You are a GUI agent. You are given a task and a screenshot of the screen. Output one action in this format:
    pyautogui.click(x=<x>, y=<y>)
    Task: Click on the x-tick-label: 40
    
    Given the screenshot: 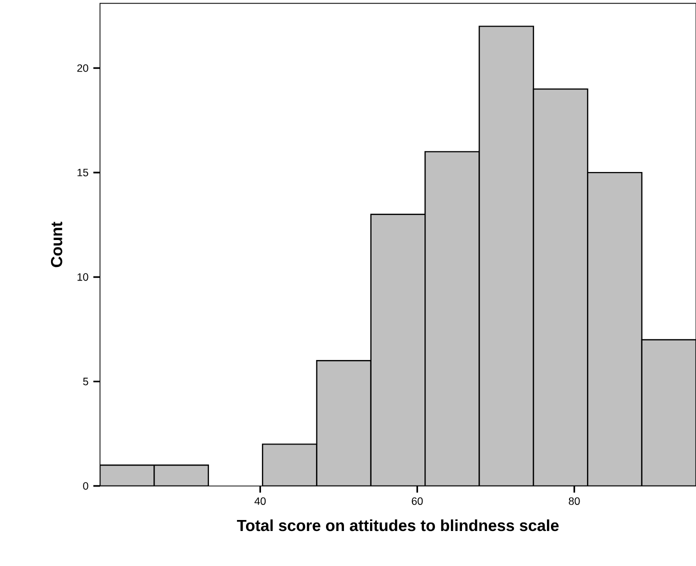 What is the action you would take?
    pyautogui.click(x=260, y=501)
    